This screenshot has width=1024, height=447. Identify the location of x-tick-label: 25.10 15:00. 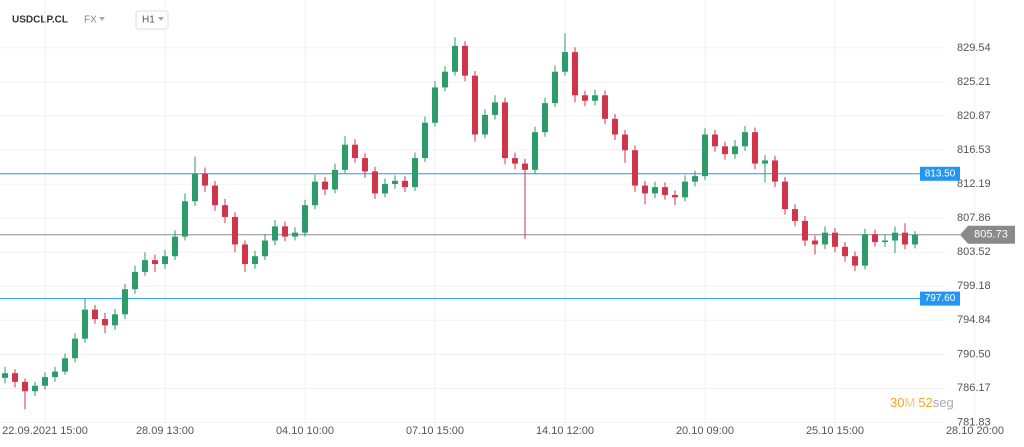
(835, 431).